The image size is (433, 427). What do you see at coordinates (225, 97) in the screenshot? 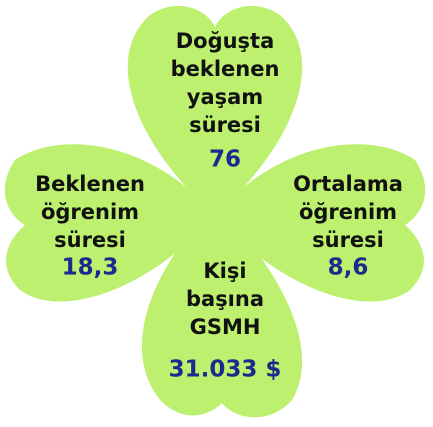
I see `leaf-label: yaşam` at bounding box center [225, 97].